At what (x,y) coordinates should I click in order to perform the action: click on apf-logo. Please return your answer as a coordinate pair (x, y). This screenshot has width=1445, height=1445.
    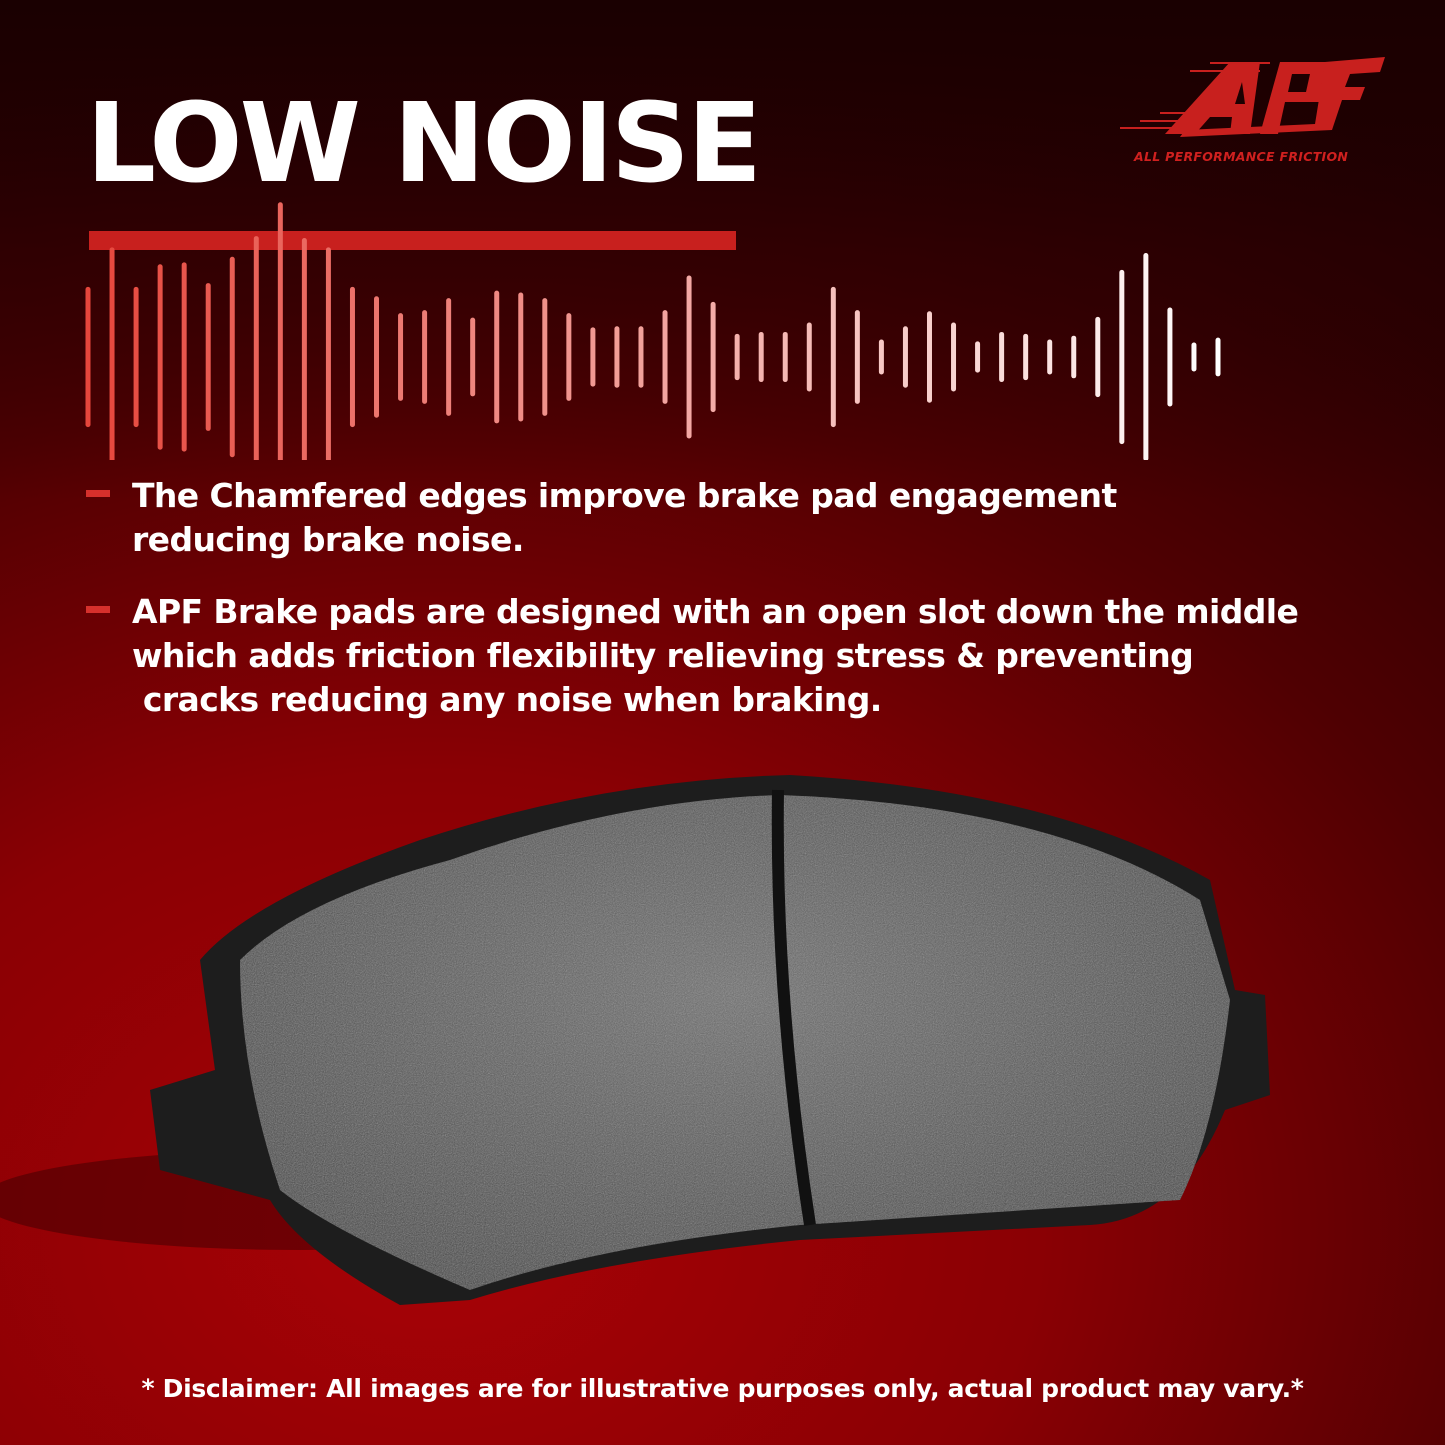
    Looking at the image, I should click on (1252, 97).